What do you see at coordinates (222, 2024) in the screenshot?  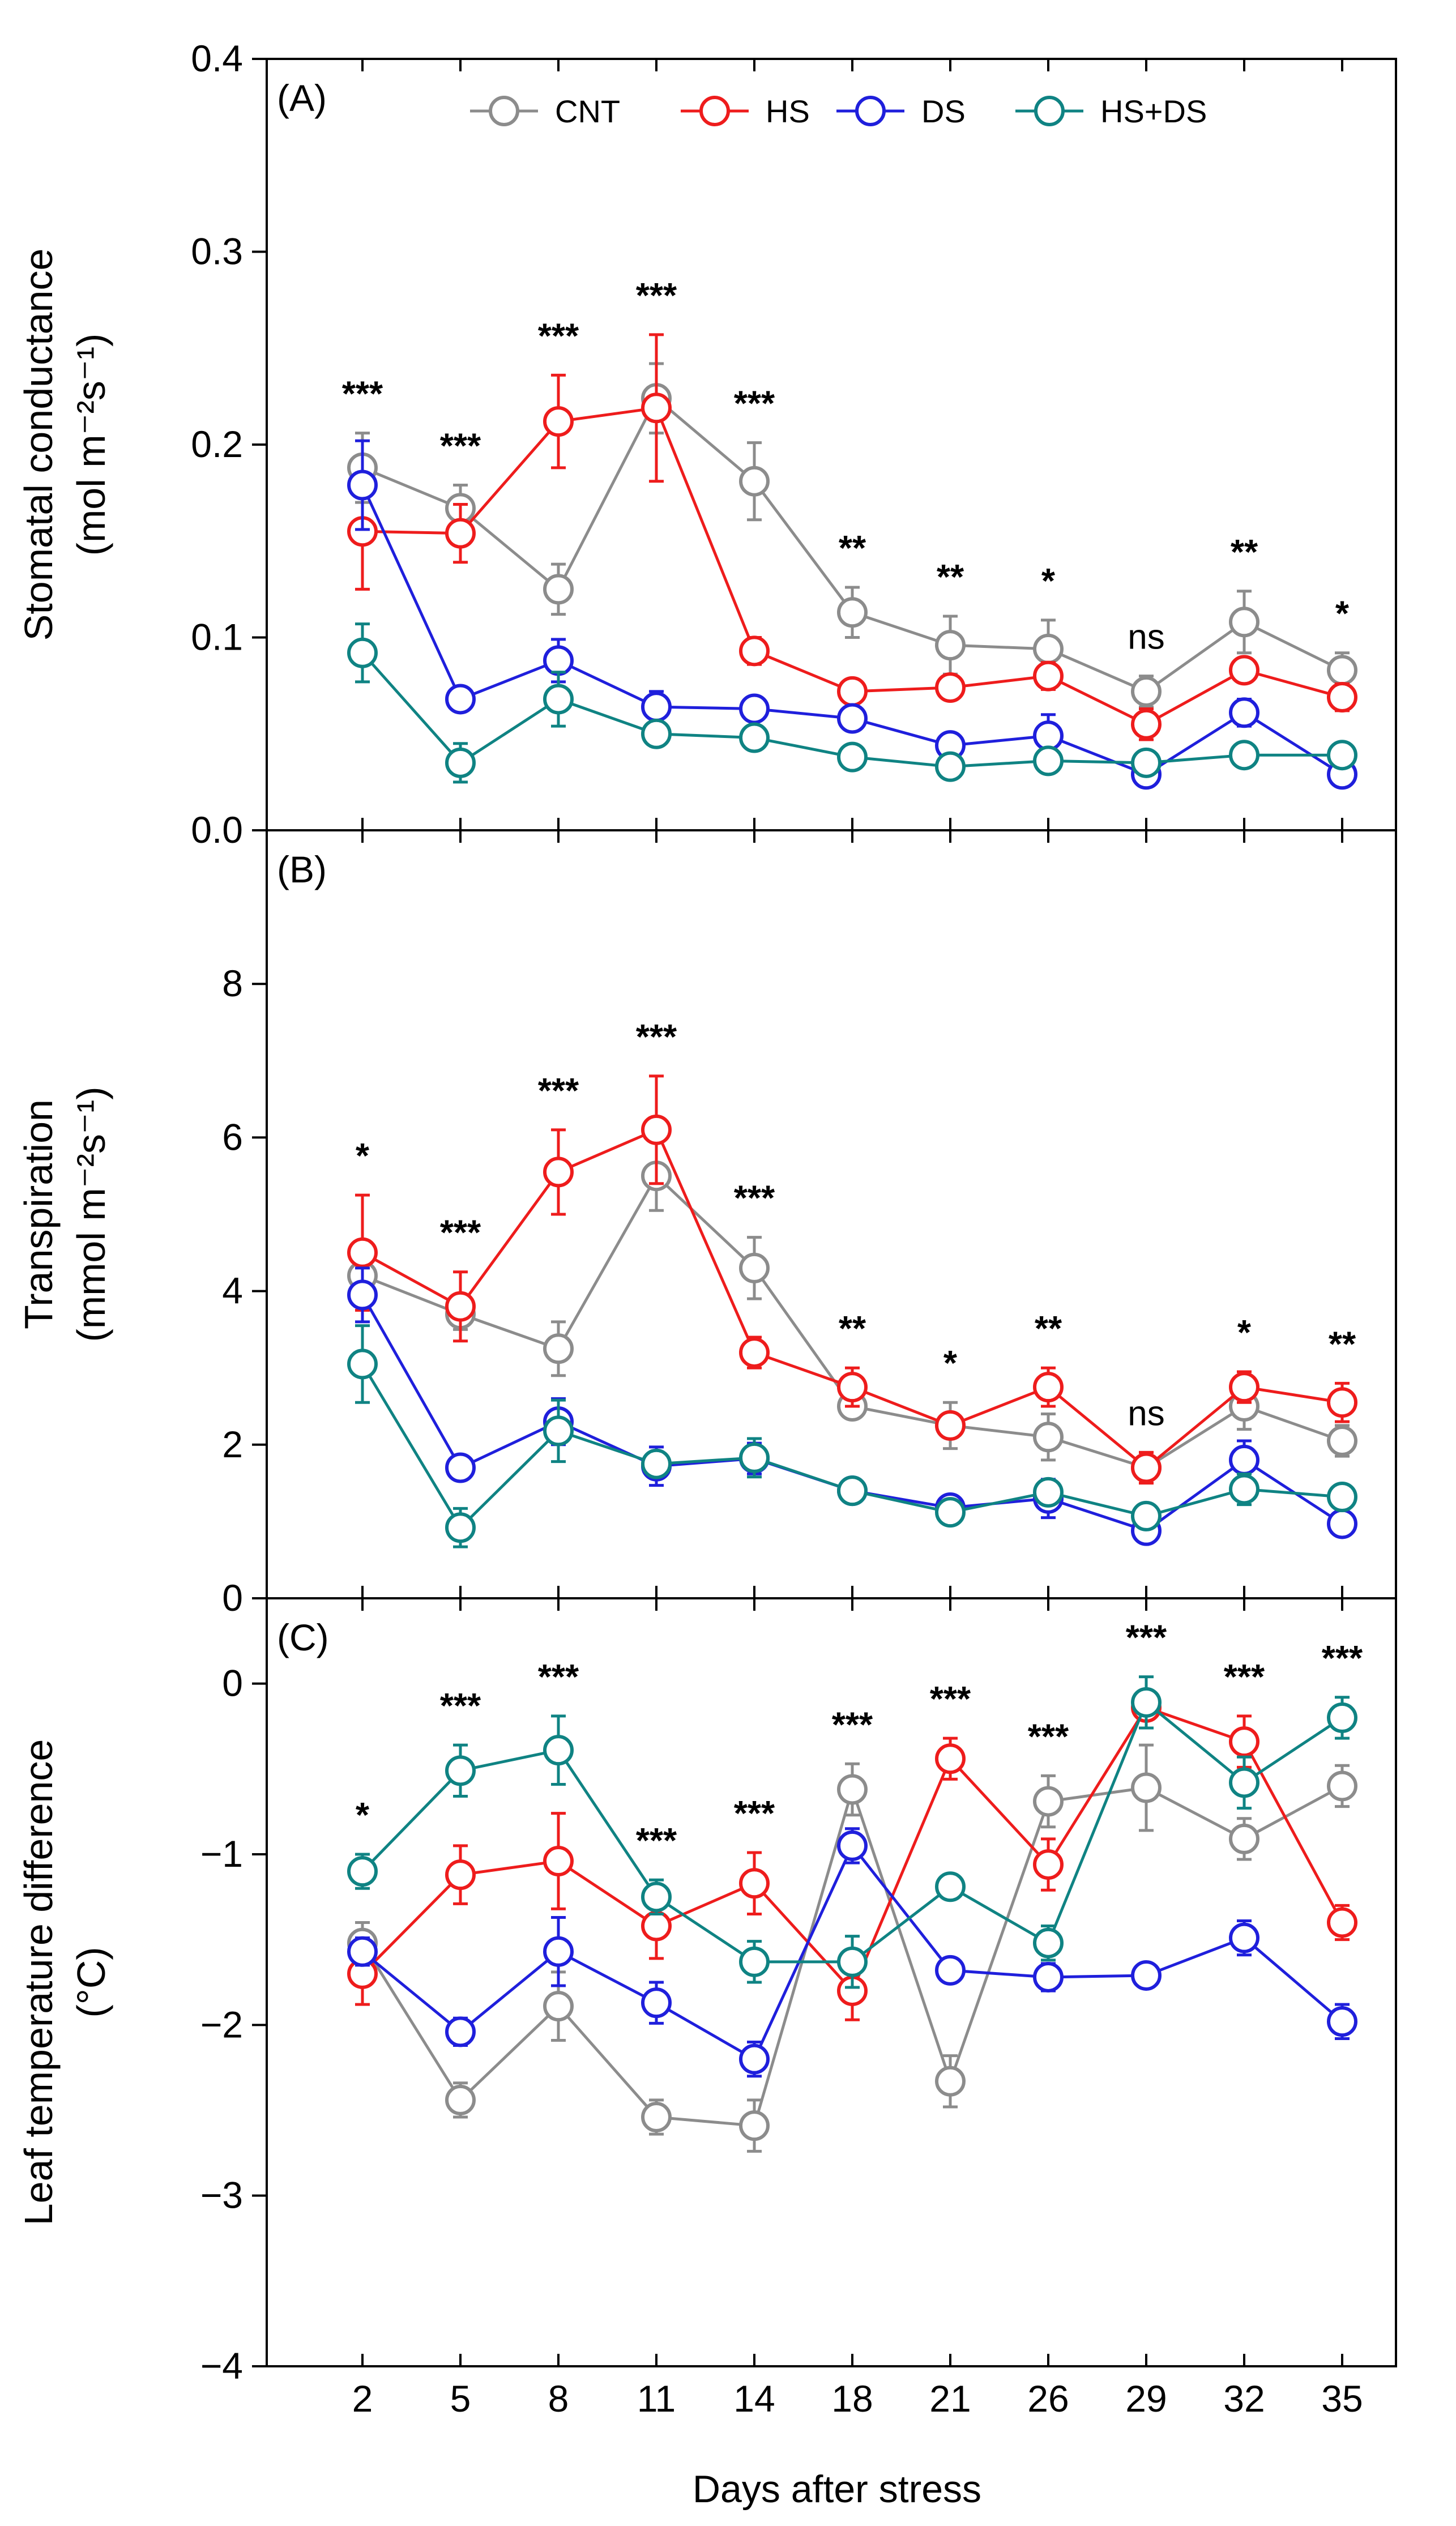 I see `y-tick-label: −2` at bounding box center [222, 2024].